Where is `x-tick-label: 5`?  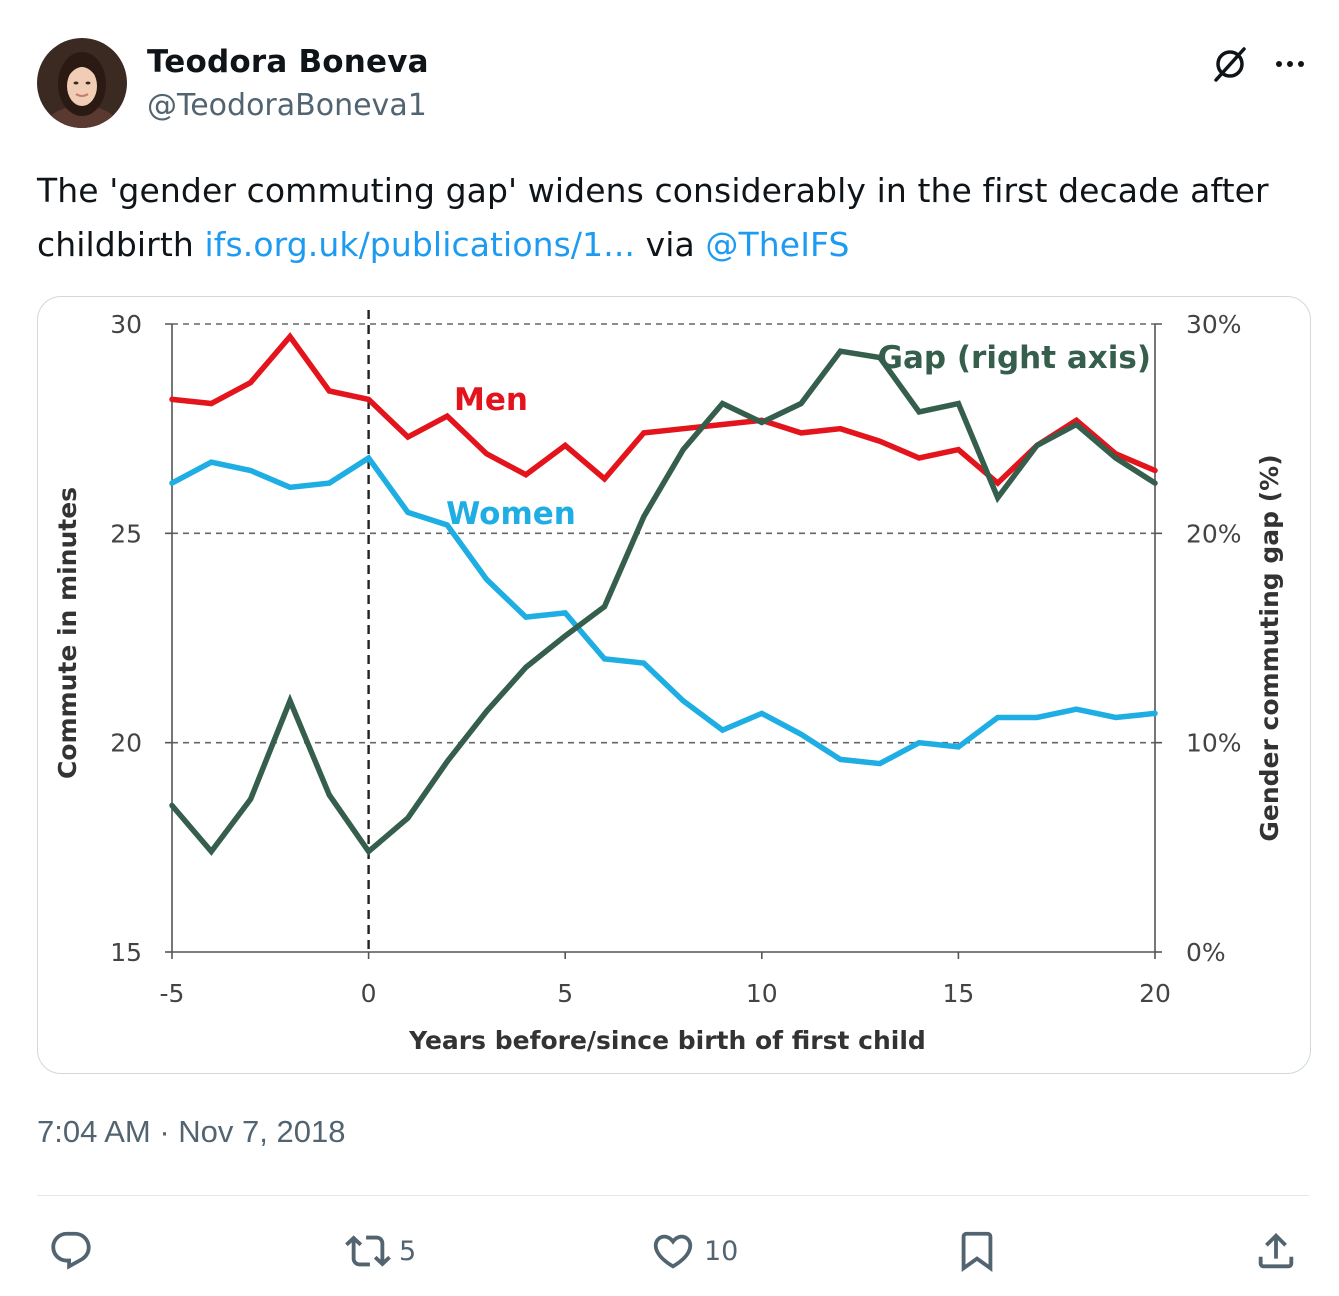 x-tick-label: 5 is located at coordinates (565, 993).